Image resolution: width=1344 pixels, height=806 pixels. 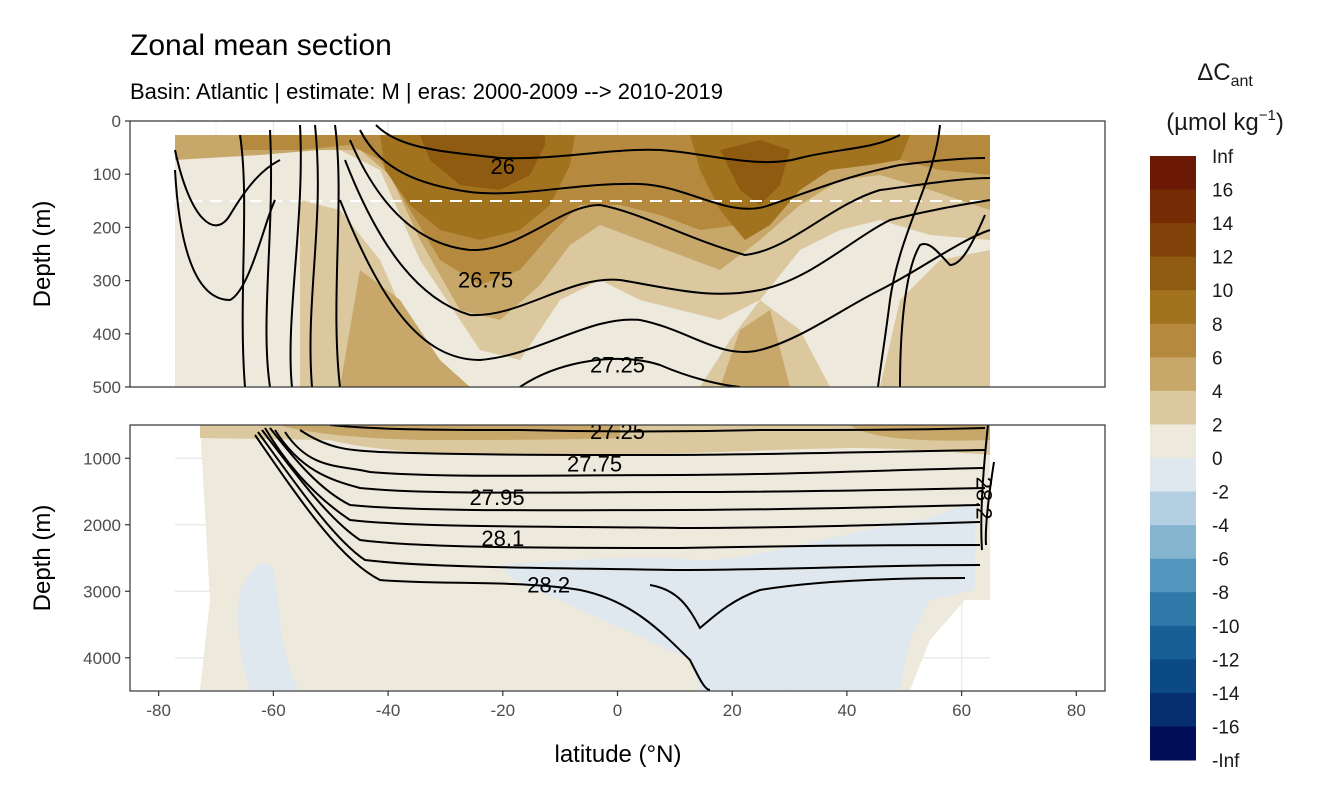 What do you see at coordinates (503, 166) in the screenshot?
I see `contour-label: 26` at bounding box center [503, 166].